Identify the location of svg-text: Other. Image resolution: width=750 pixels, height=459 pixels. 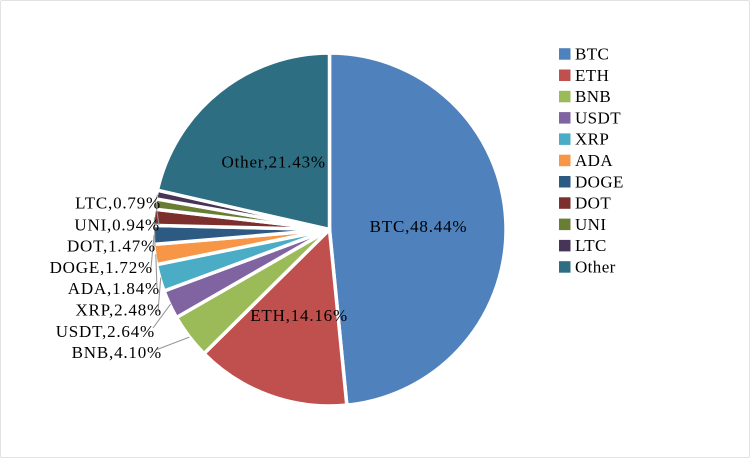
(595, 267).